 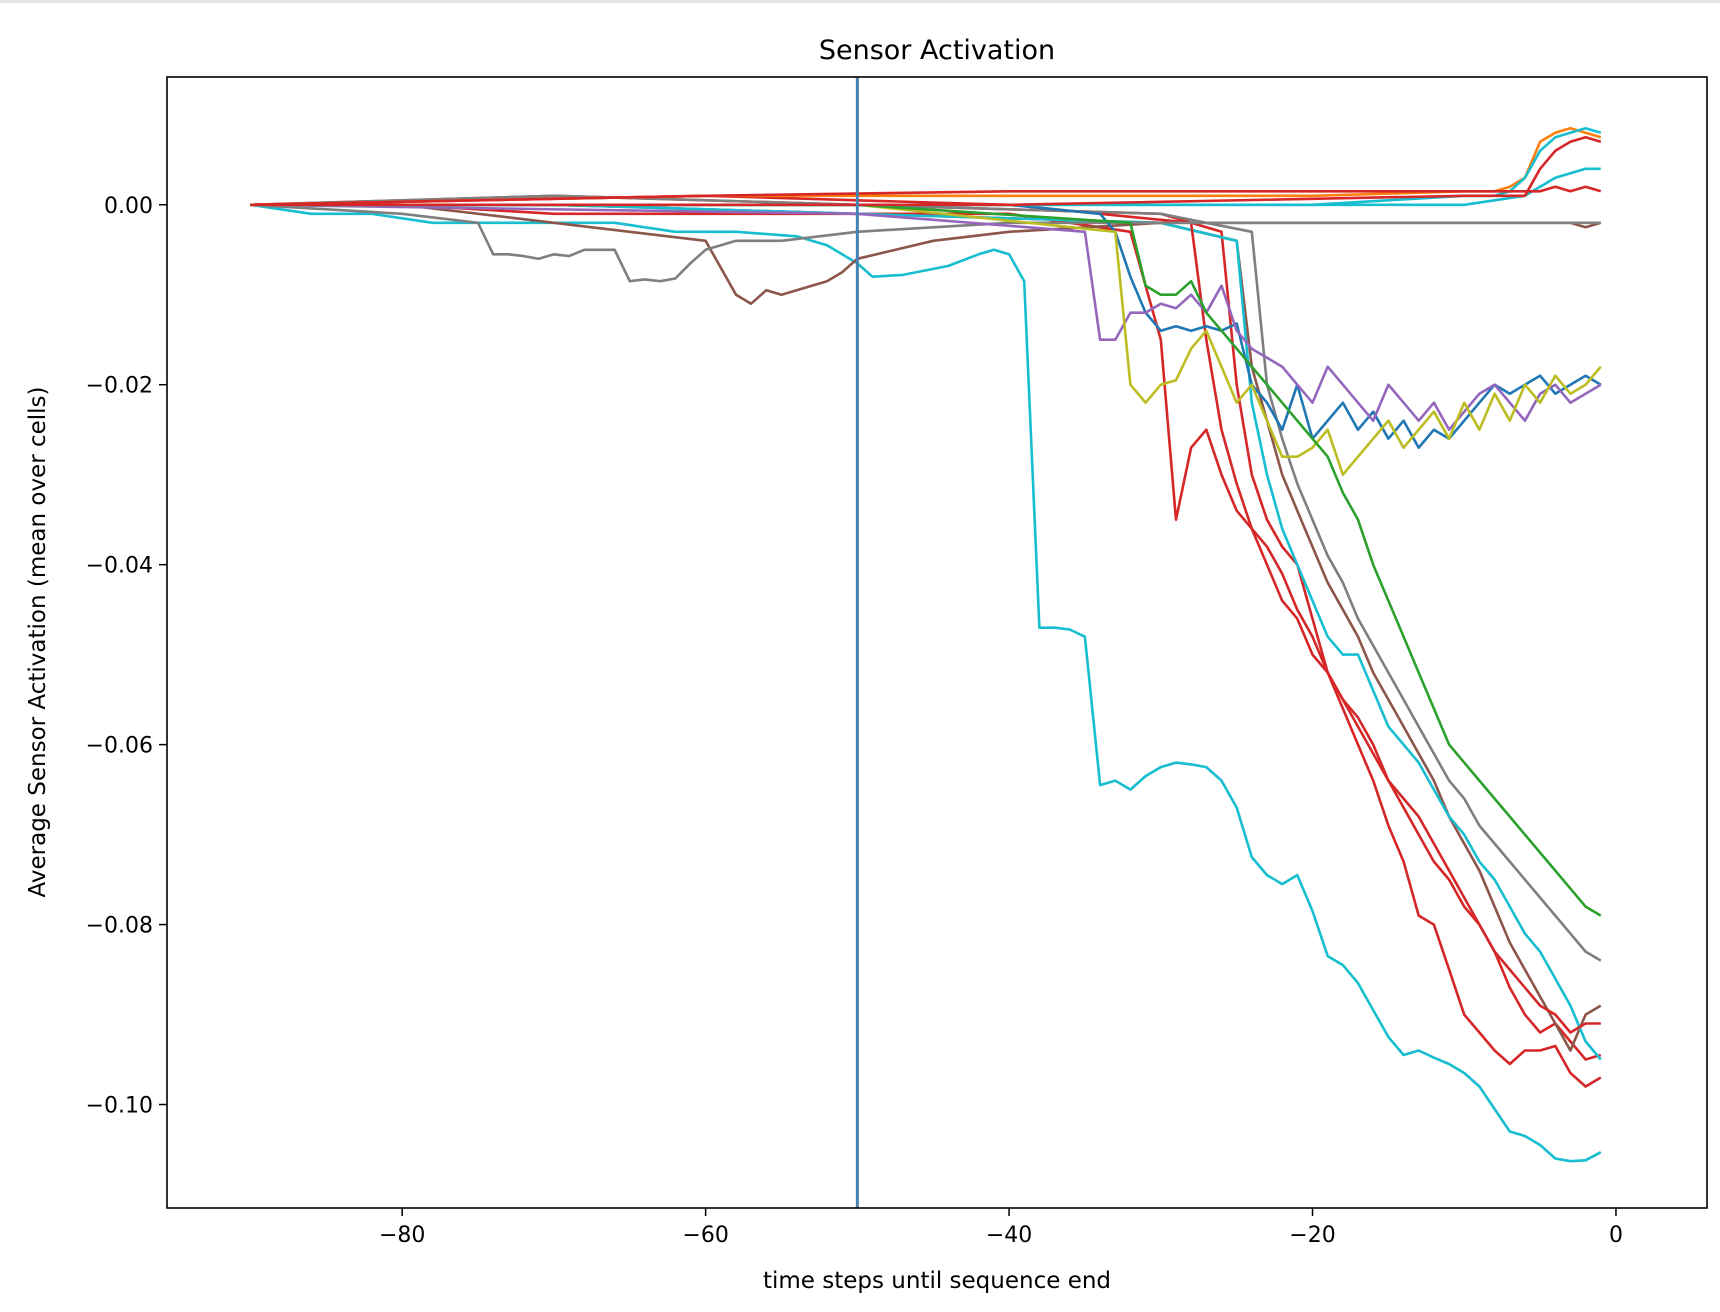 What do you see at coordinates (1616, 1235) in the screenshot?
I see `x-tick-label: 0` at bounding box center [1616, 1235].